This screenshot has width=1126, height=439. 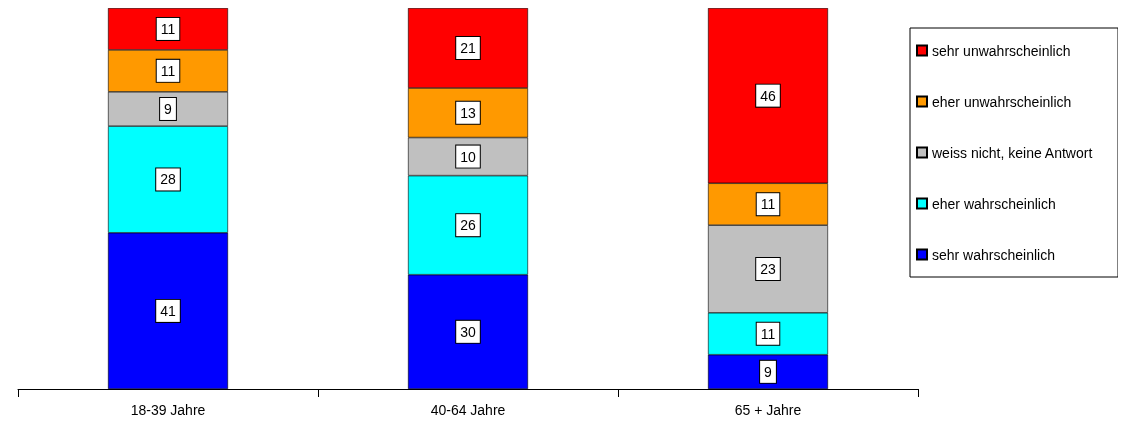 What do you see at coordinates (768, 268) in the screenshot?
I see `data-label: 23` at bounding box center [768, 268].